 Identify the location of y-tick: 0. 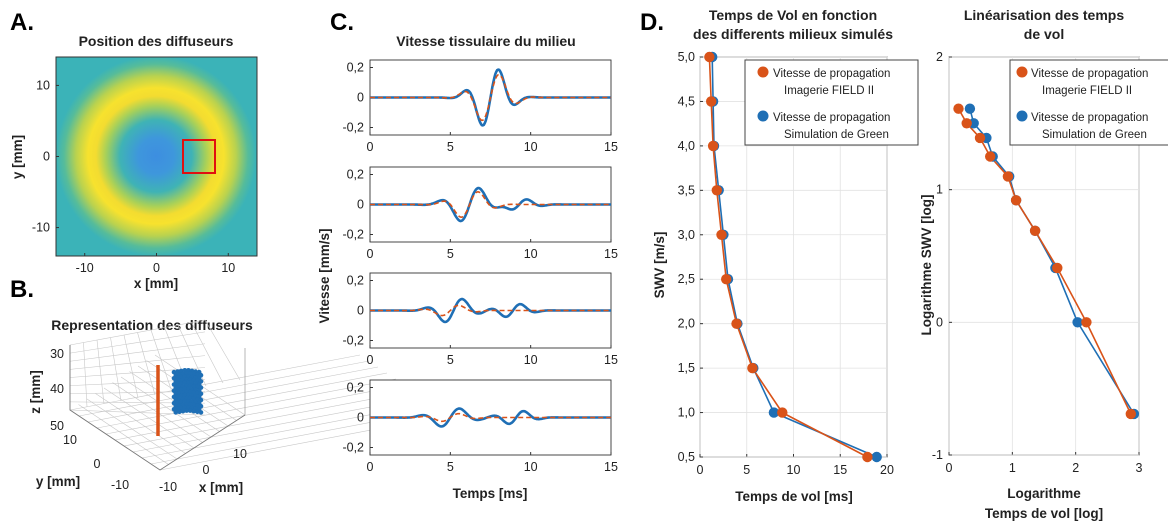
(97, 464).